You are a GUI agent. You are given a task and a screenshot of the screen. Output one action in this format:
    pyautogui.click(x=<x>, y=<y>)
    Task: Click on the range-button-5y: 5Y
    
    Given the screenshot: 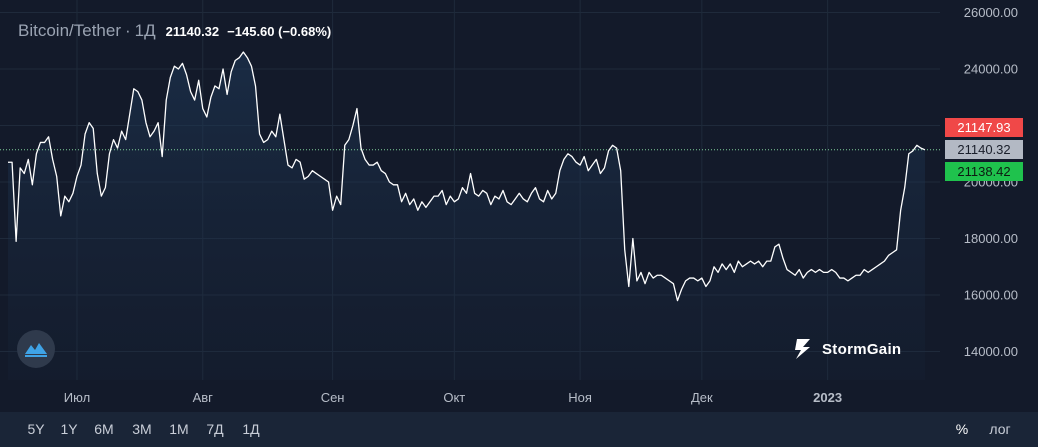 What is the action you would take?
    pyautogui.click(x=36, y=429)
    